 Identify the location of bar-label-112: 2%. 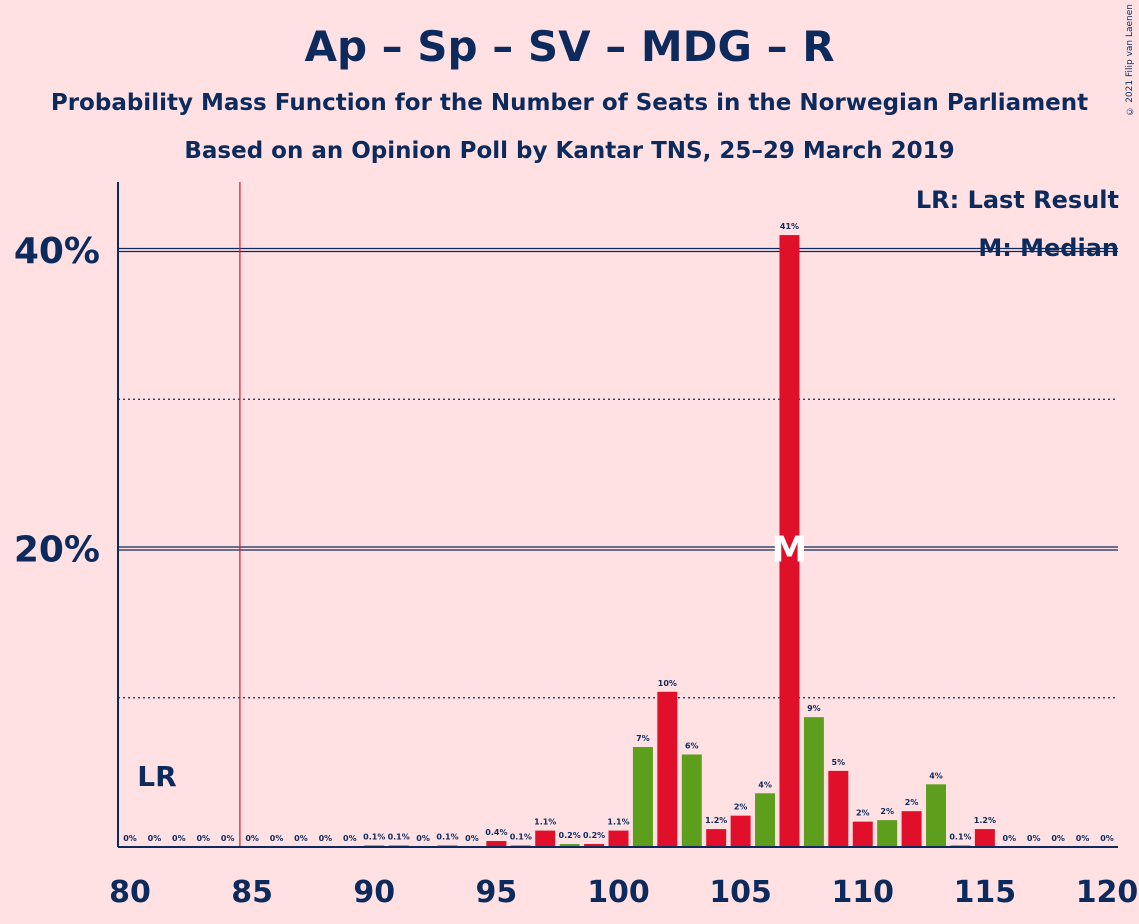
(912, 802).